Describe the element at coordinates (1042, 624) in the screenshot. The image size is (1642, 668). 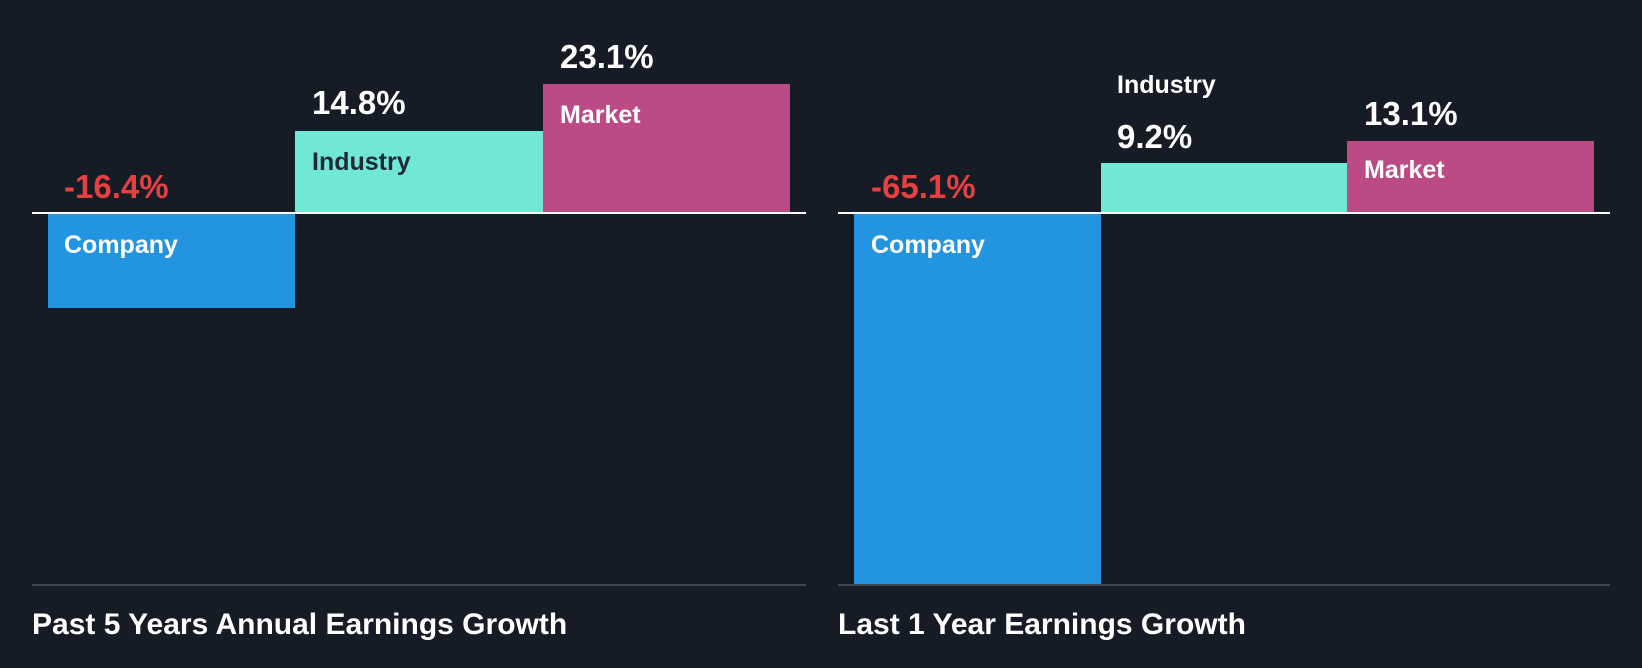
I see `chart-title: Last 1 Year Earnings Growth` at that location.